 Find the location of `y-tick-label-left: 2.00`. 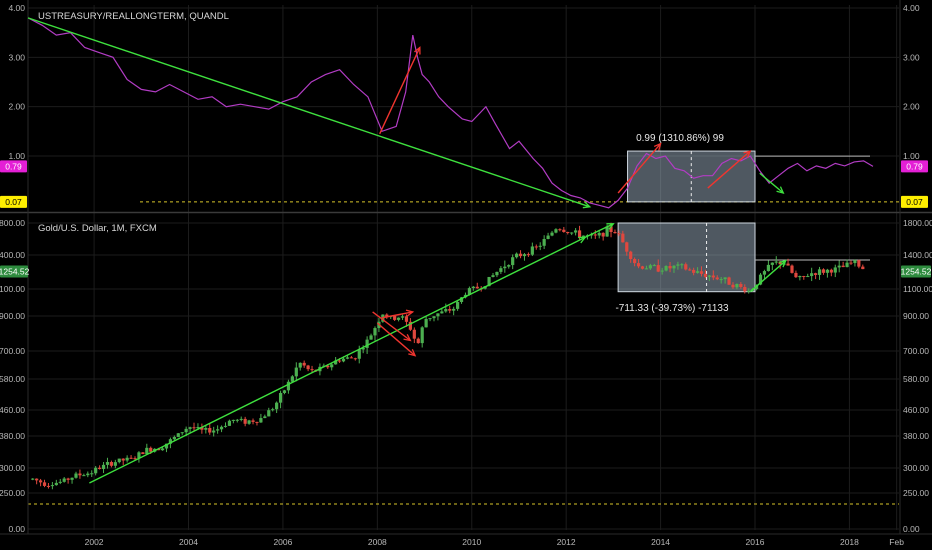

y-tick-label-left: 2.00 is located at coordinates (16, 107).